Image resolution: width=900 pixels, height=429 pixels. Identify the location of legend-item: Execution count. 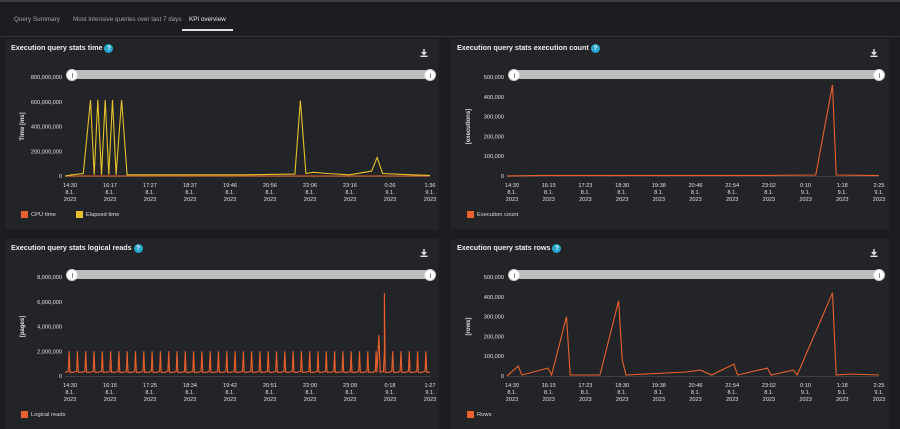
(492, 214).